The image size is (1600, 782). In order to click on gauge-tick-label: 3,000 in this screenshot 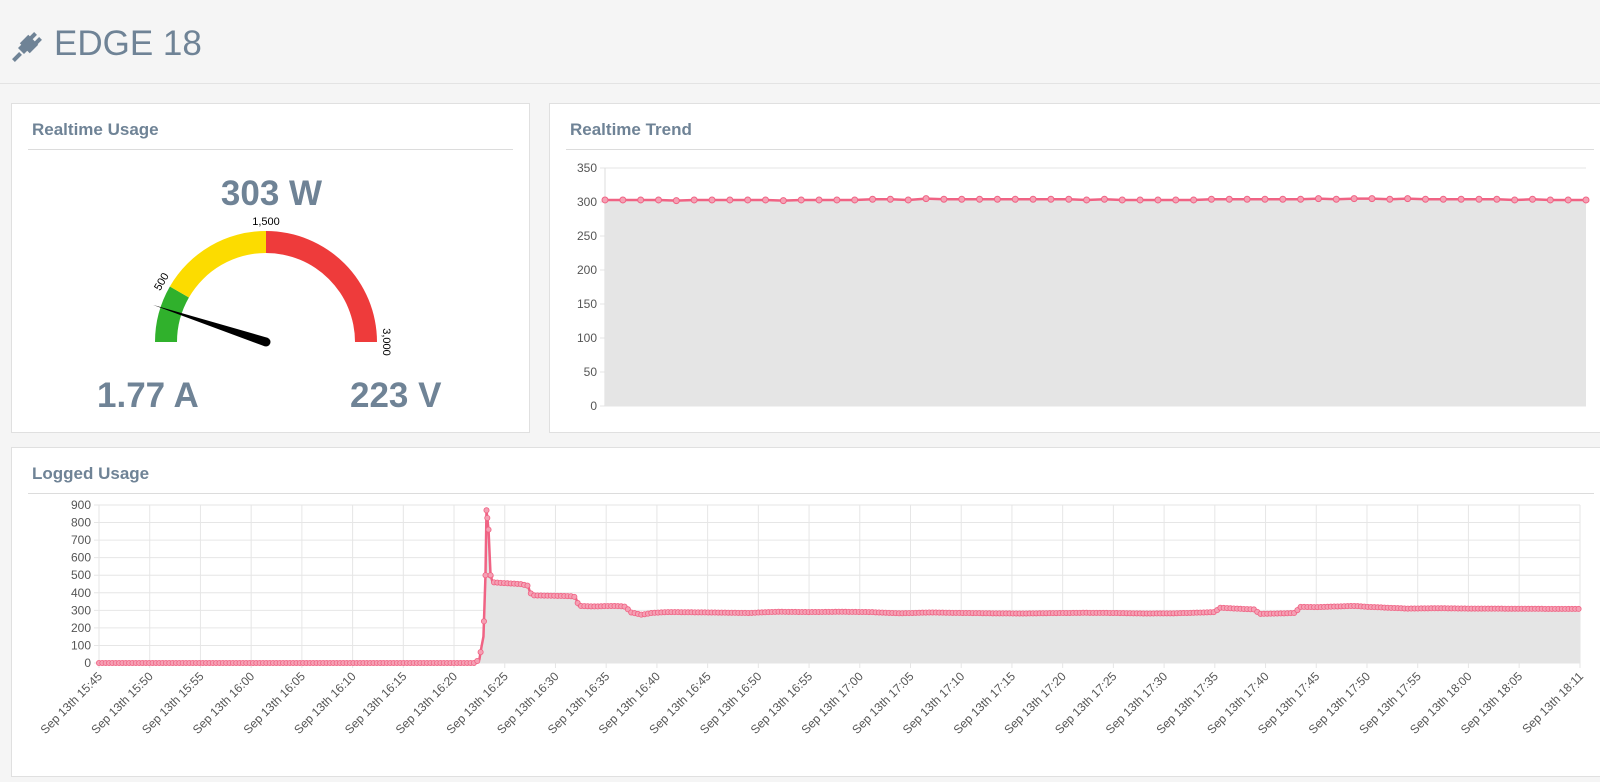, I will do `click(386, 342)`.